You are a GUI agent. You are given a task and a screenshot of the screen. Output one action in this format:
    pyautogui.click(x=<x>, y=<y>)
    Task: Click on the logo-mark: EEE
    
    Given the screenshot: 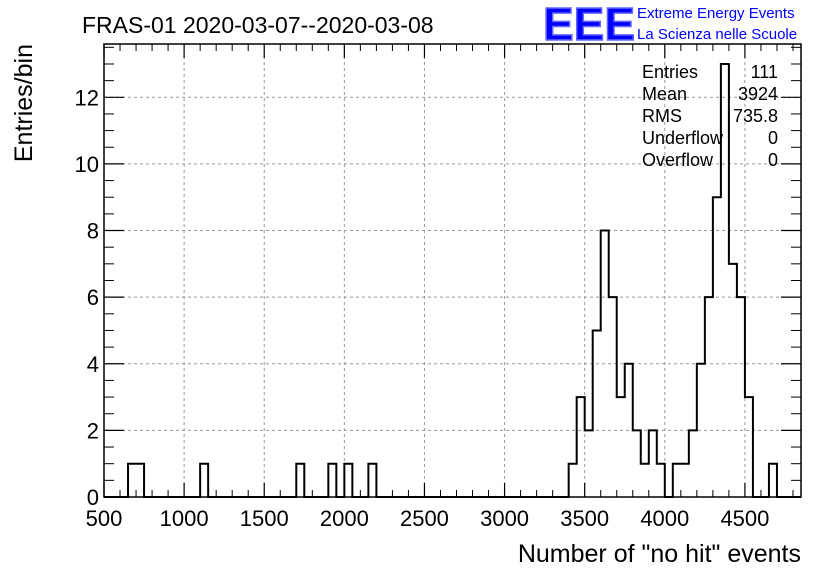 What is the action you would take?
    pyautogui.click(x=589, y=25)
    